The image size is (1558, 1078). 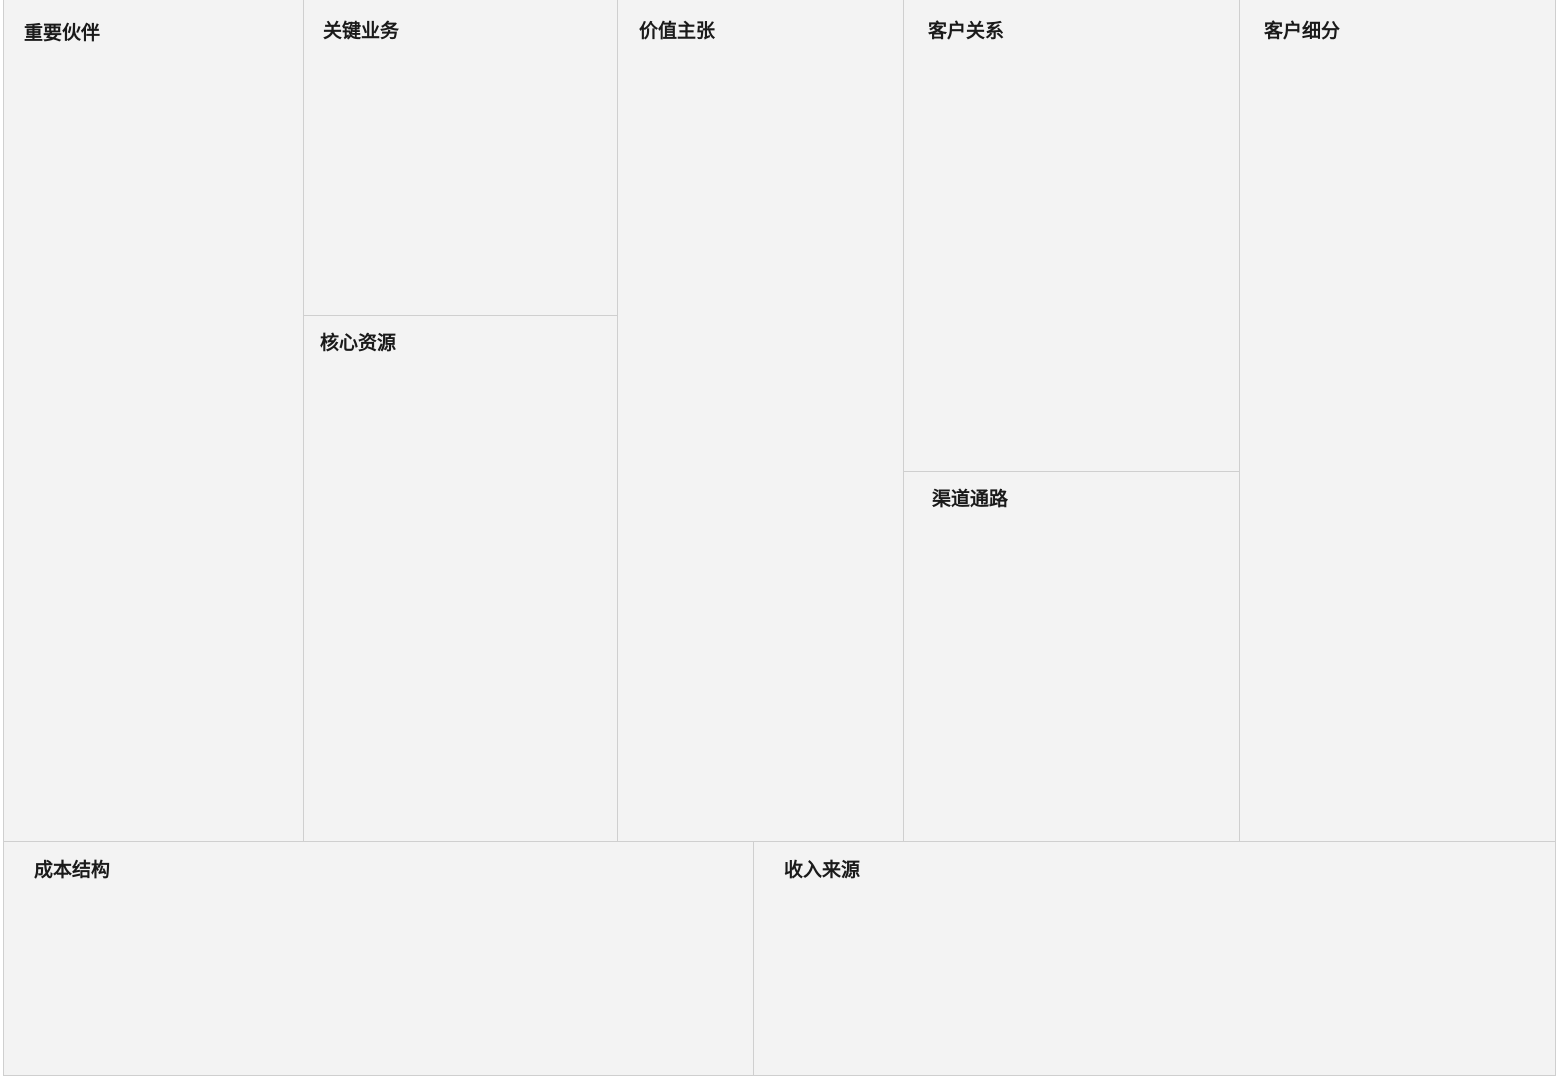 I want to click on customer-relationships-title: 客户关系, so click(x=966, y=31).